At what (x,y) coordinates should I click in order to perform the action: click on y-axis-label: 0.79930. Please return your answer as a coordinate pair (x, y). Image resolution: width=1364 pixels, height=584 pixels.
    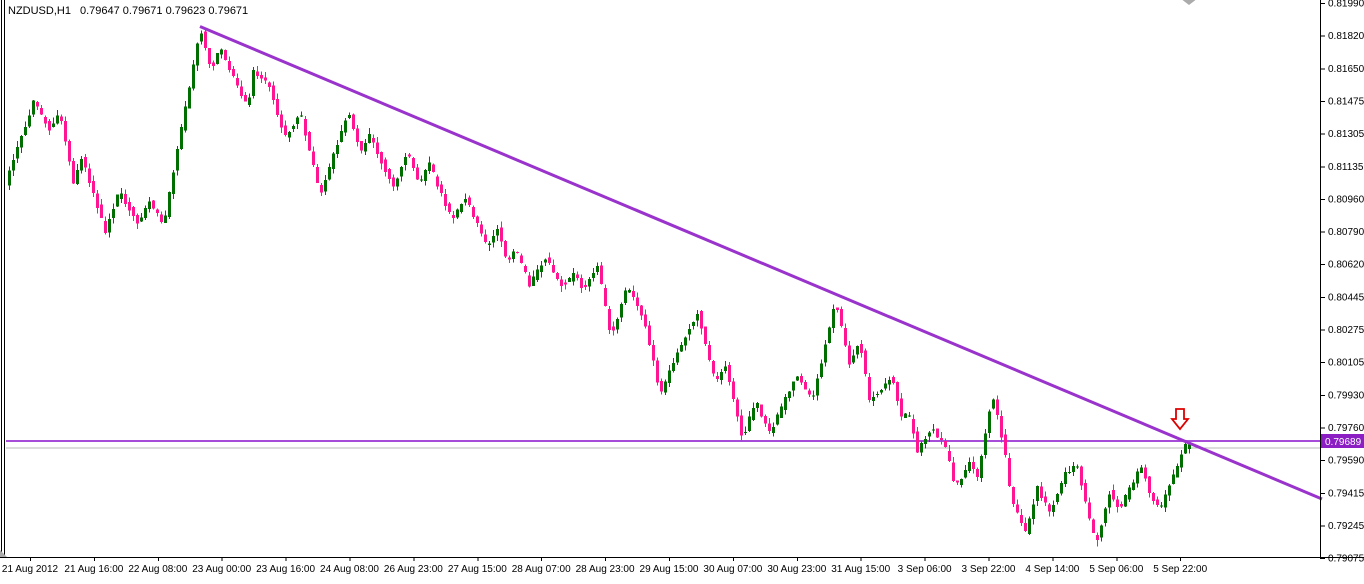
    Looking at the image, I should click on (1346, 395).